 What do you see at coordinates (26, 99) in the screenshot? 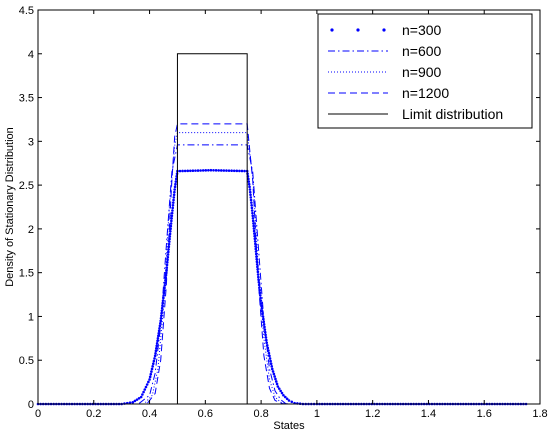
I see `y-tick-label: 3.5` at bounding box center [26, 99].